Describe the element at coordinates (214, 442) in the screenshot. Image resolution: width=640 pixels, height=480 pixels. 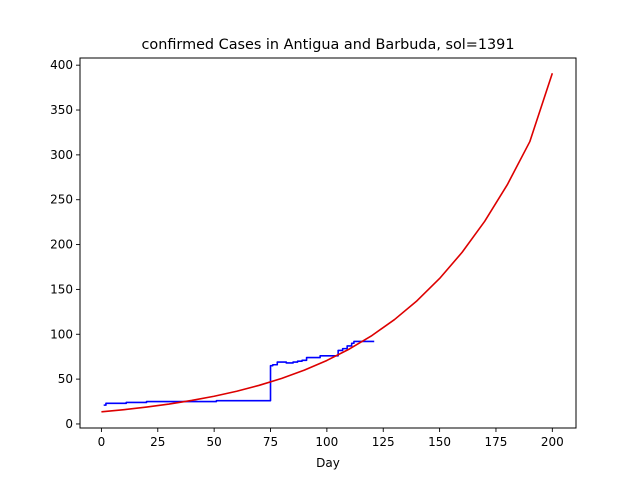
I see `x-tick-label: 50` at that location.